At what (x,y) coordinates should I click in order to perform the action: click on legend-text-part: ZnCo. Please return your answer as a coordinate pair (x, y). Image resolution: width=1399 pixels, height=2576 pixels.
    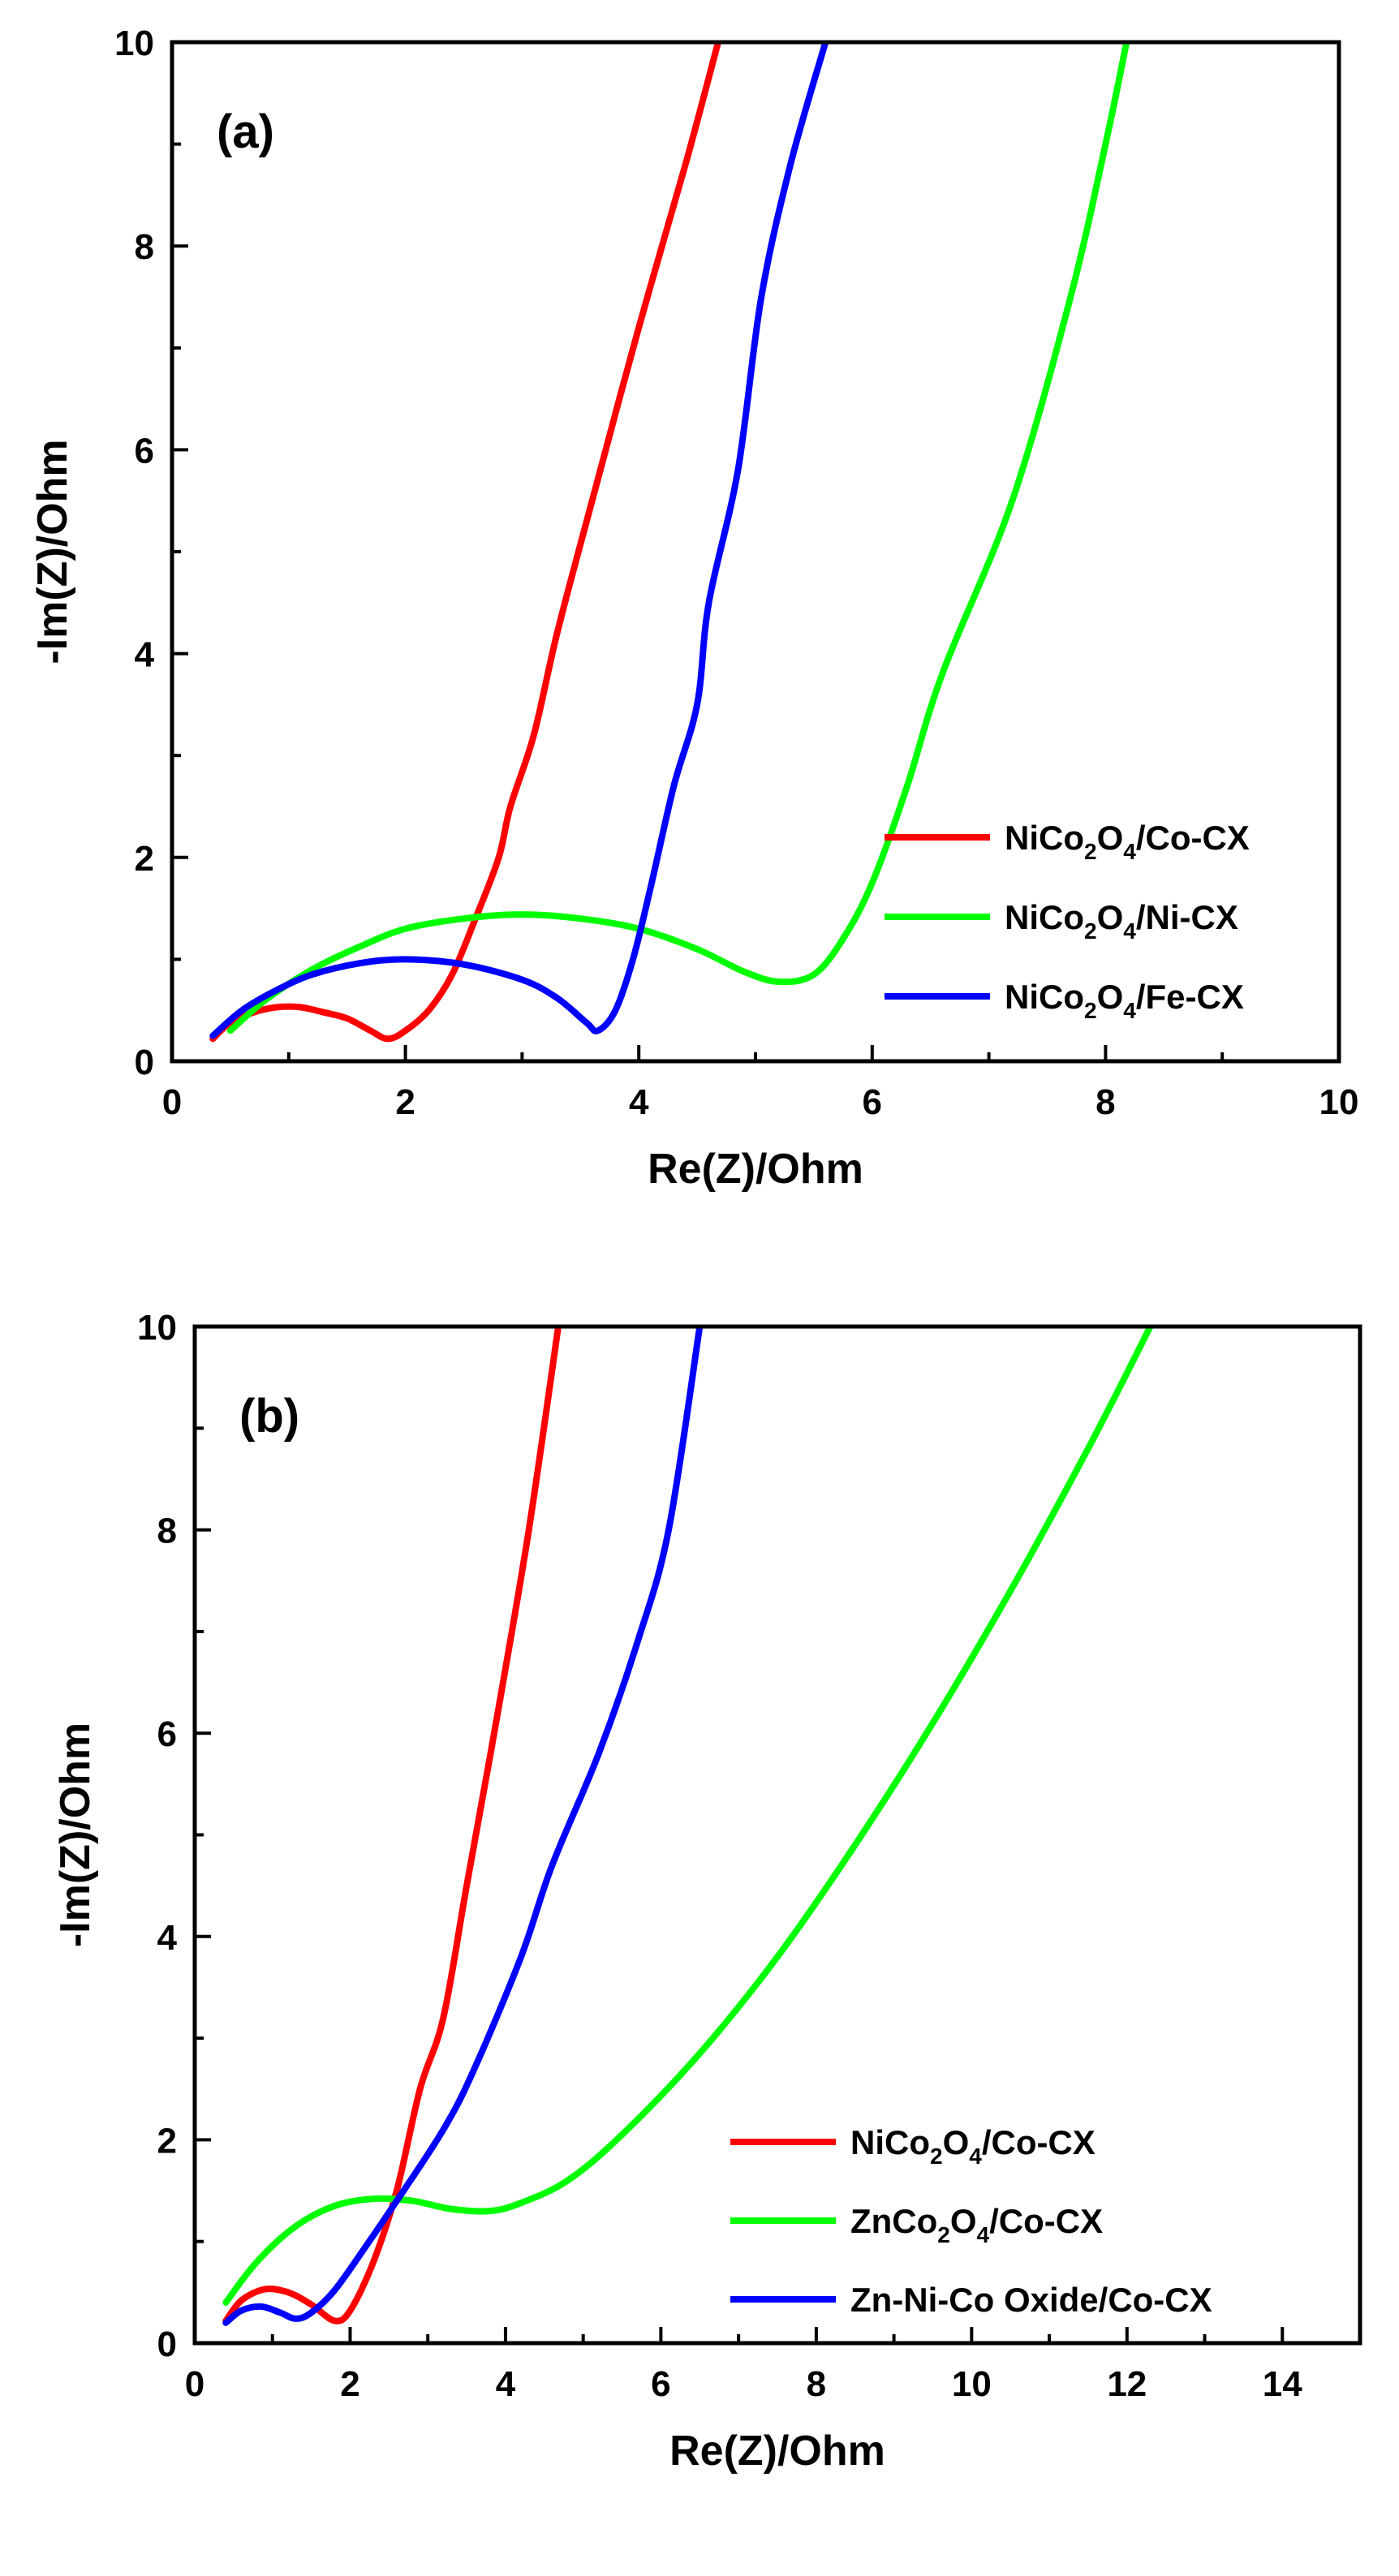
    Looking at the image, I should click on (894, 2221).